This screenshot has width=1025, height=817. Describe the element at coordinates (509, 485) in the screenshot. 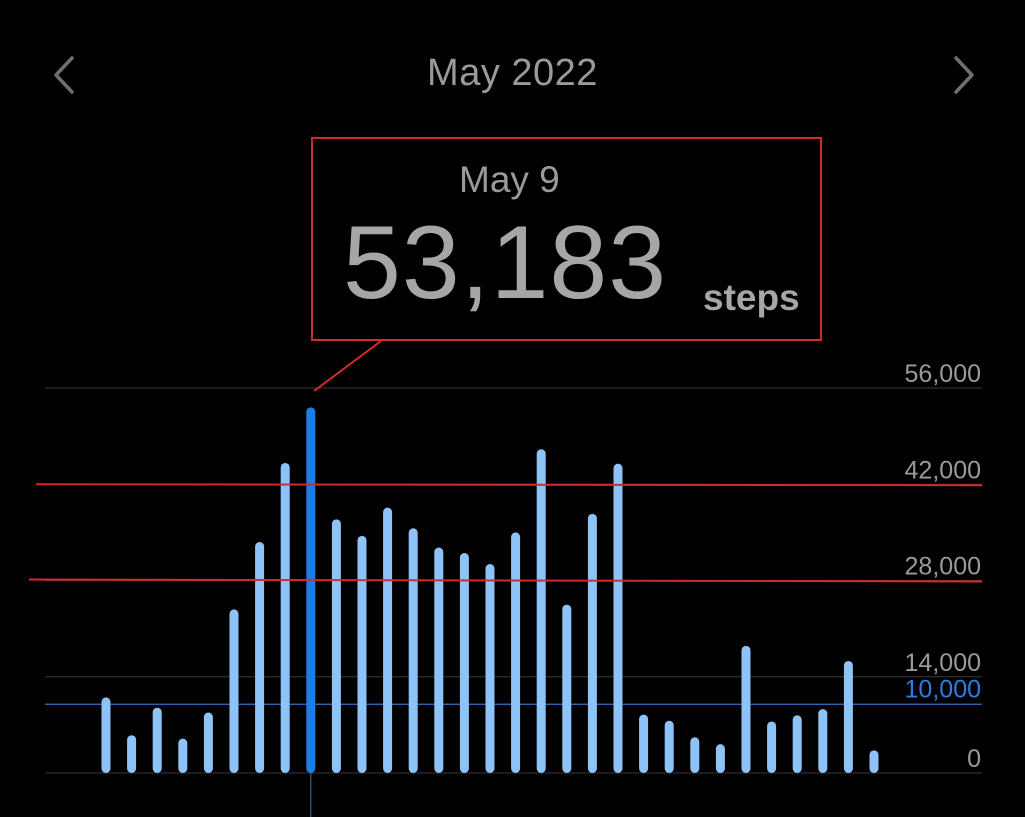

I see `annotation-line-upper` at that location.